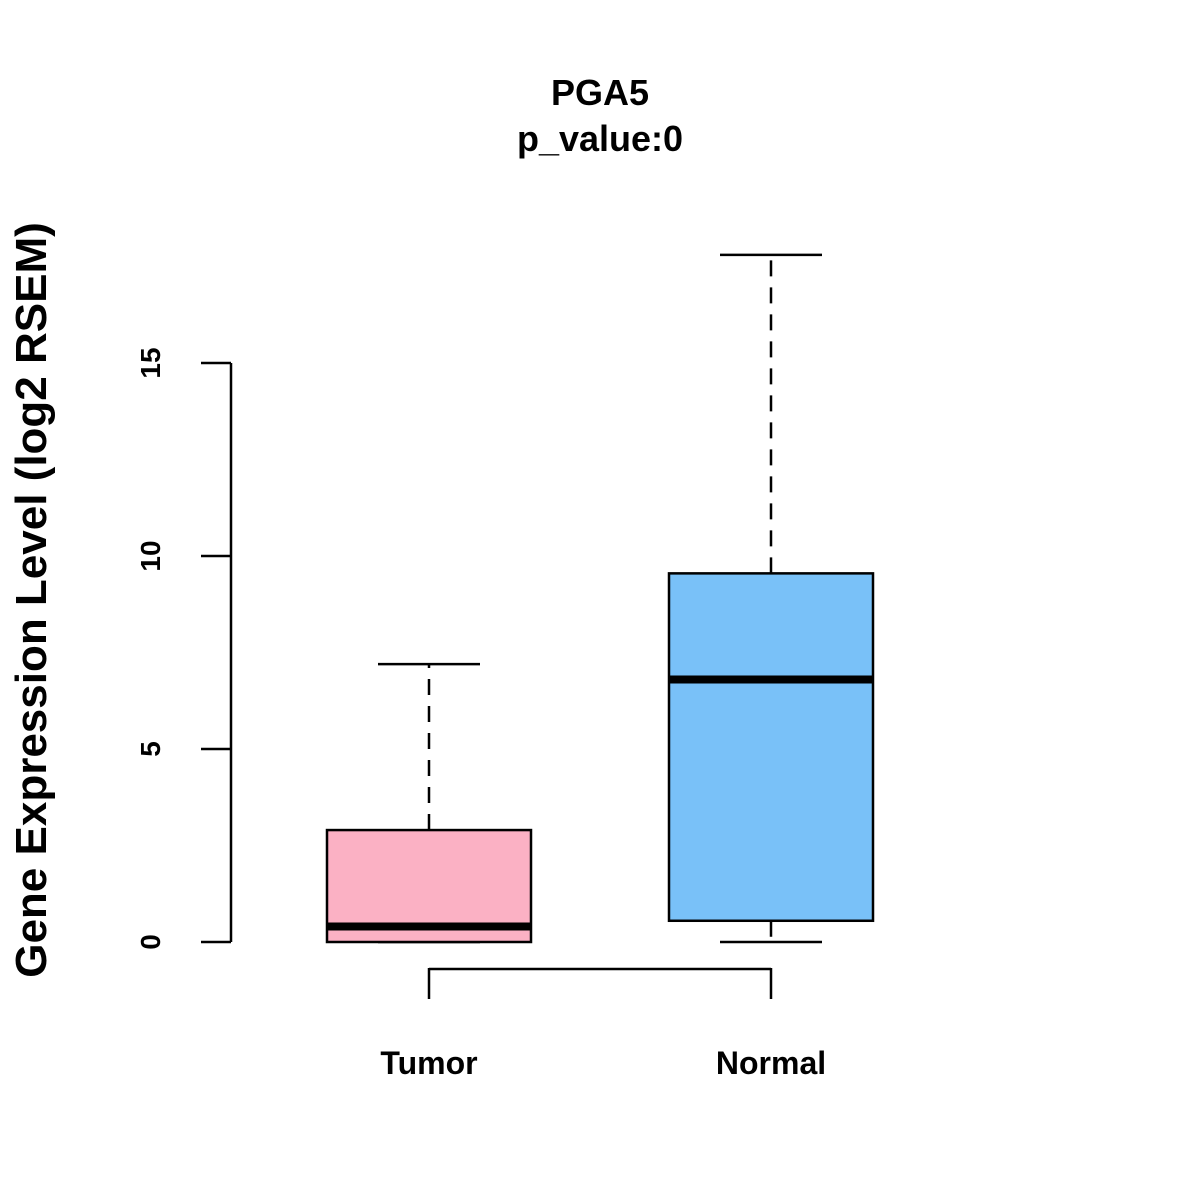  I want to click on y-tick-label-15: 15, so click(150, 362).